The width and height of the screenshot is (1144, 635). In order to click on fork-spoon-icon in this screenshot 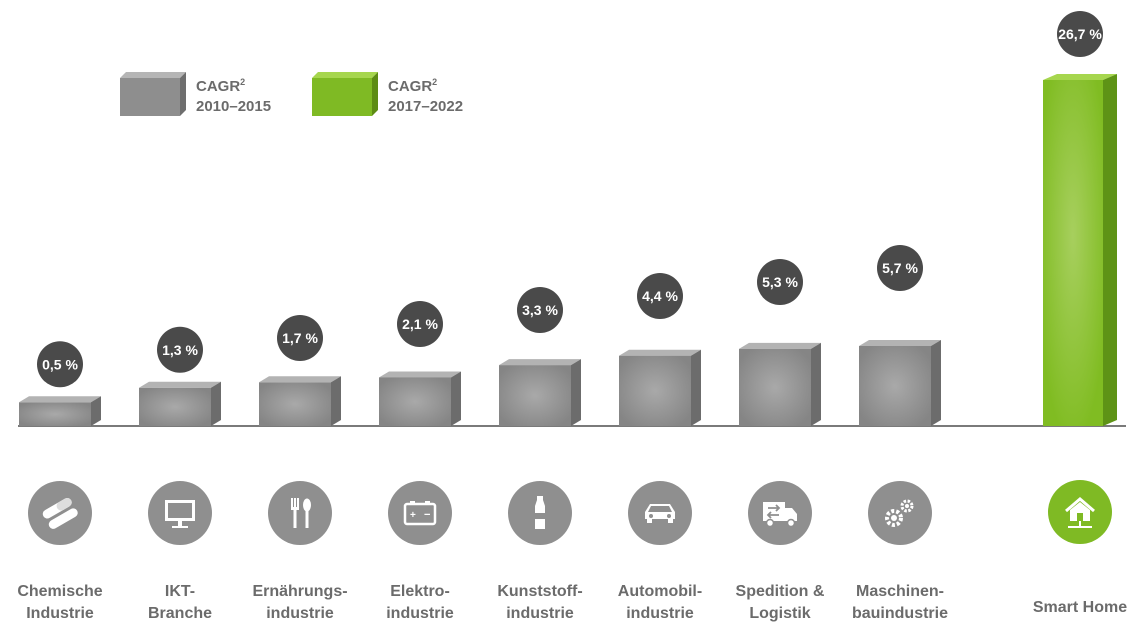, I will do `click(300, 513)`.